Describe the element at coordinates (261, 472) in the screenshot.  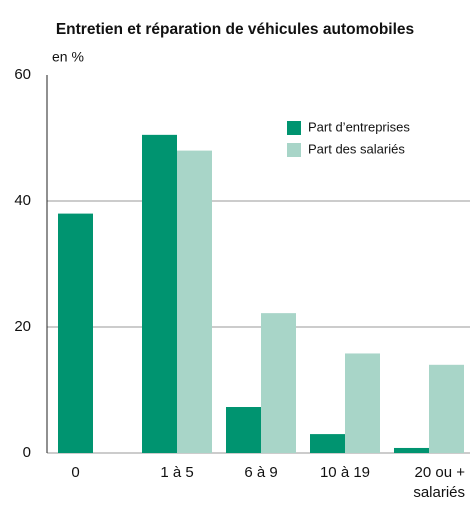
I see `x-tick-label: 6 à 9` at that location.